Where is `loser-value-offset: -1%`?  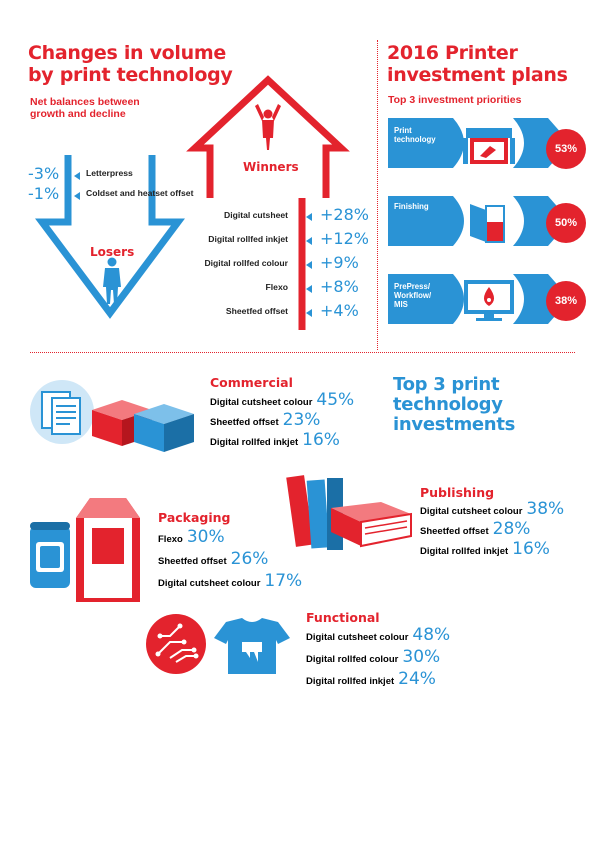
loser-value-offset: -1% is located at coordinates (44, 193).